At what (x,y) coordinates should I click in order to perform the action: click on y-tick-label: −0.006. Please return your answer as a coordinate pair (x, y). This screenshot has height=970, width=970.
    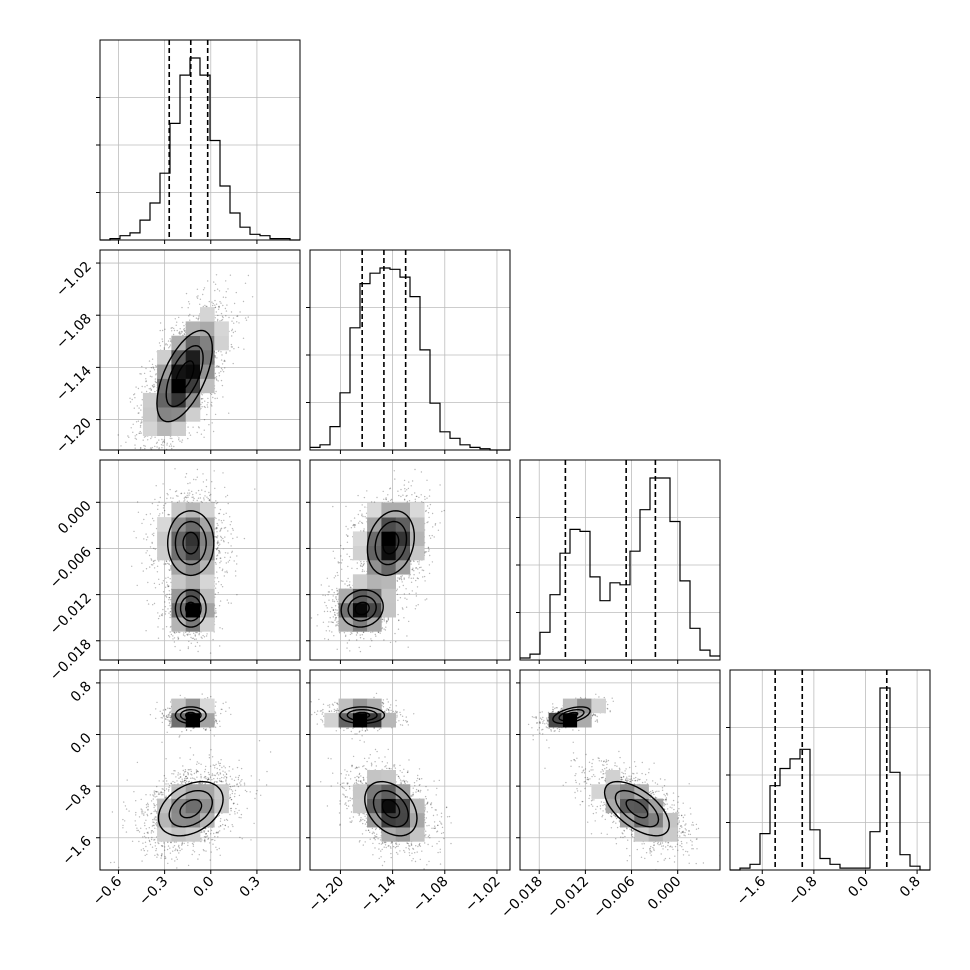
    Looking at the image, I should click on (71, 568).